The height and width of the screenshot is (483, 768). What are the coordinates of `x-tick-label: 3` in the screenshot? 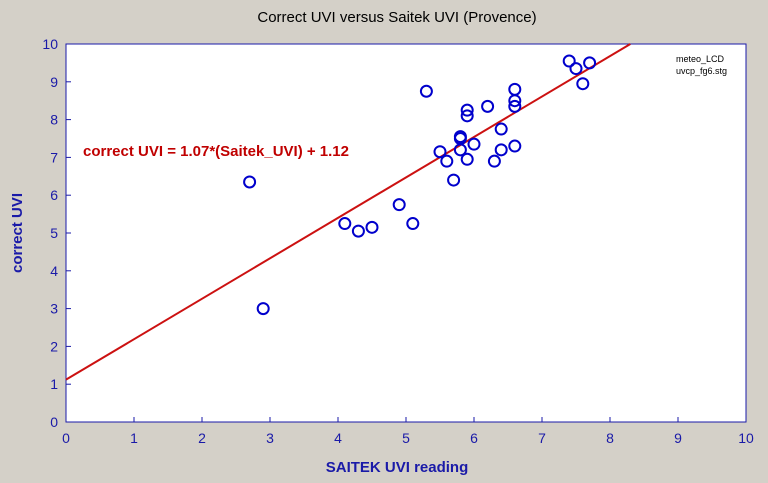 It's located at (270, 438).